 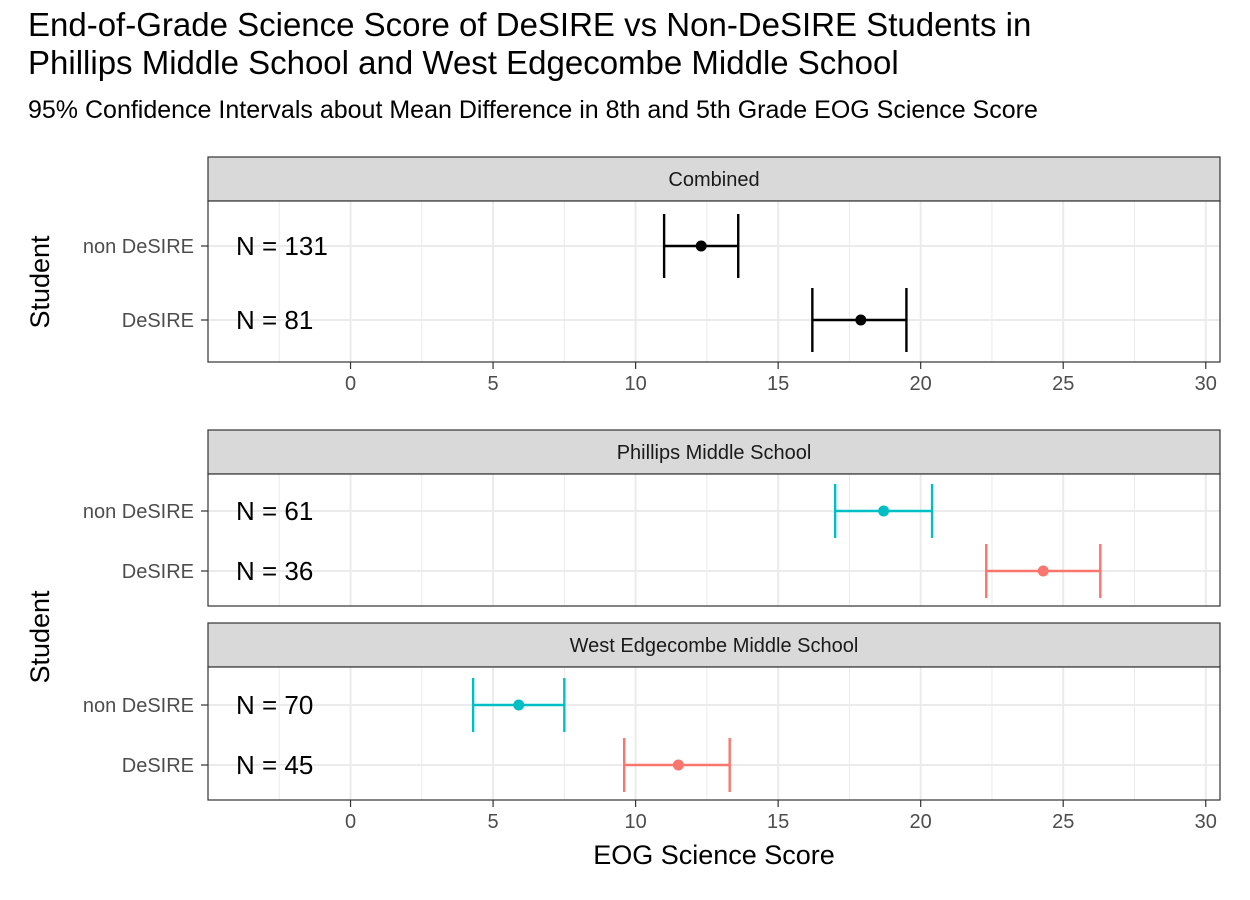 I want to click on n-label: N = 36, so click(x=274, y=571).